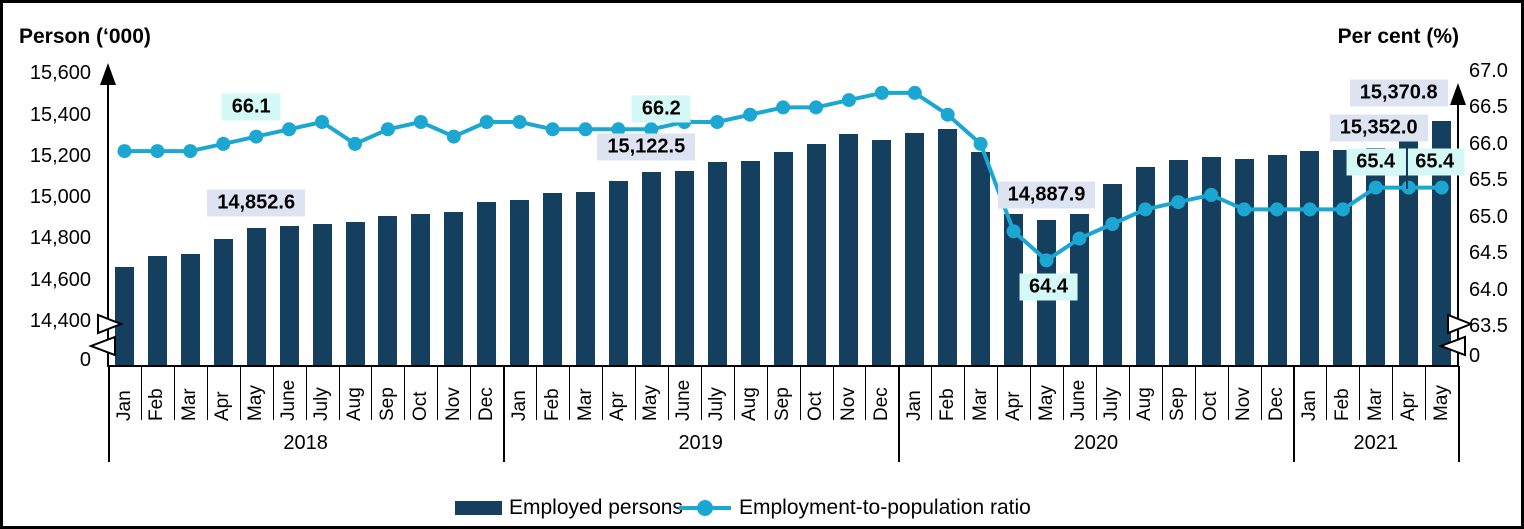  Describe the element at coordinates (1488, 326) in the screenshot. I see `y-axis-tick-right: 63.5` at that location.